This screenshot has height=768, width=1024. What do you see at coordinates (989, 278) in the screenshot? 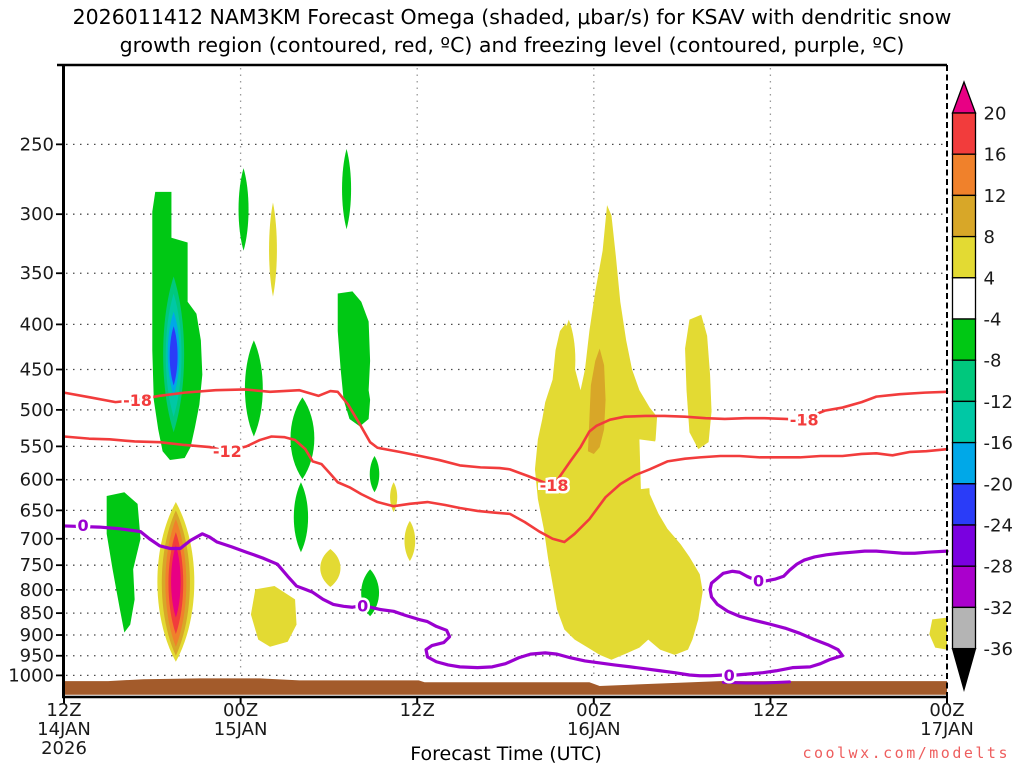
I see `colorbar-label: 4` at bounding box center [989, 278].